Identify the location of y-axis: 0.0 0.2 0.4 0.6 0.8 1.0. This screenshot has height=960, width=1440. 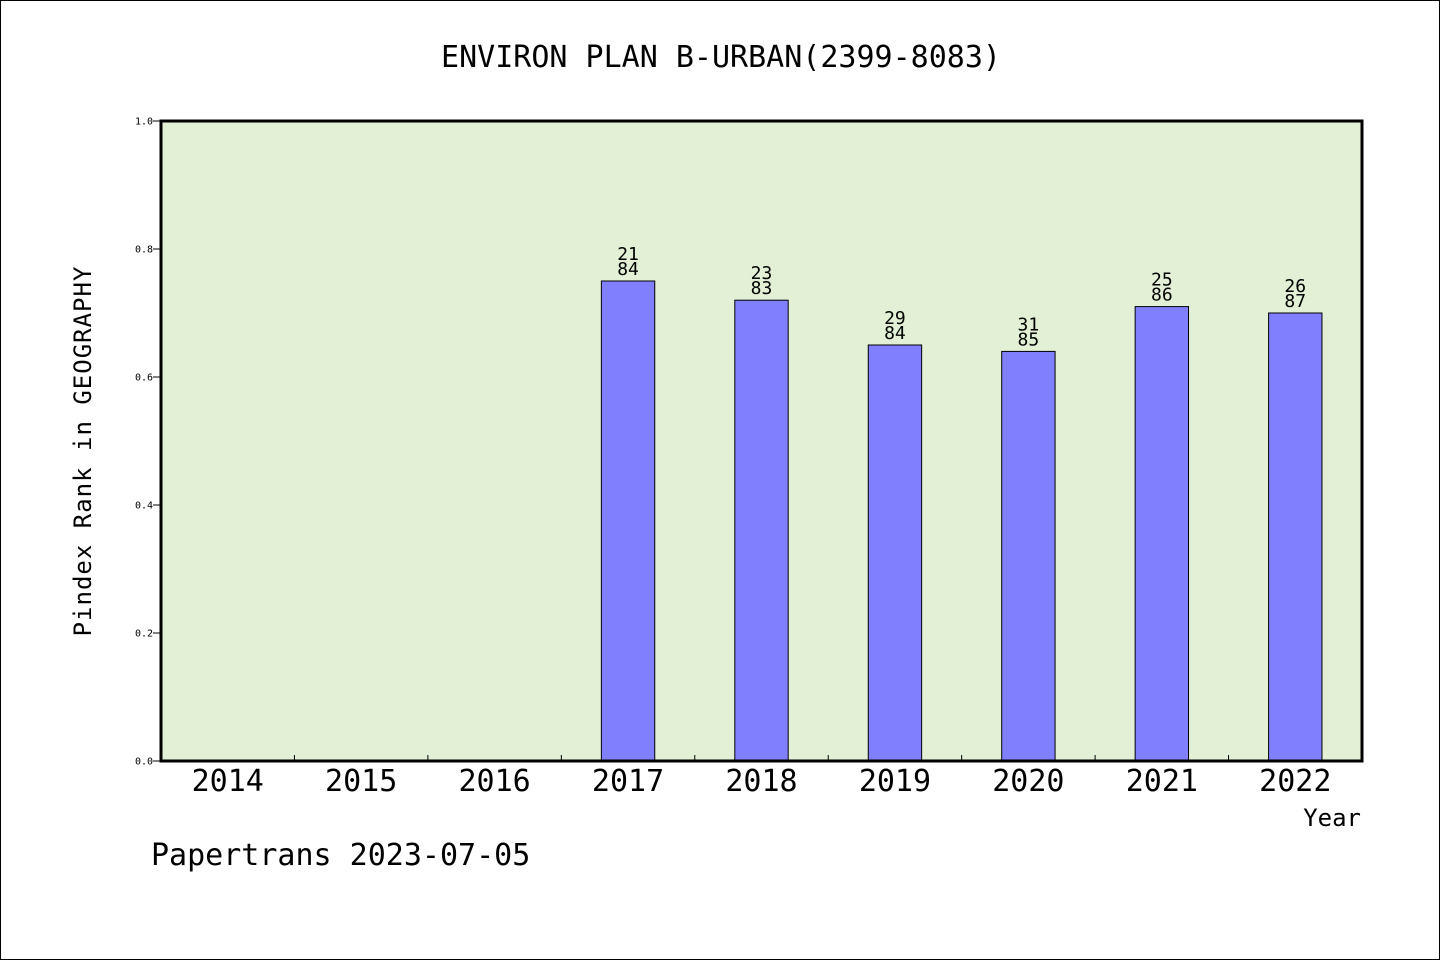
(148, 442).